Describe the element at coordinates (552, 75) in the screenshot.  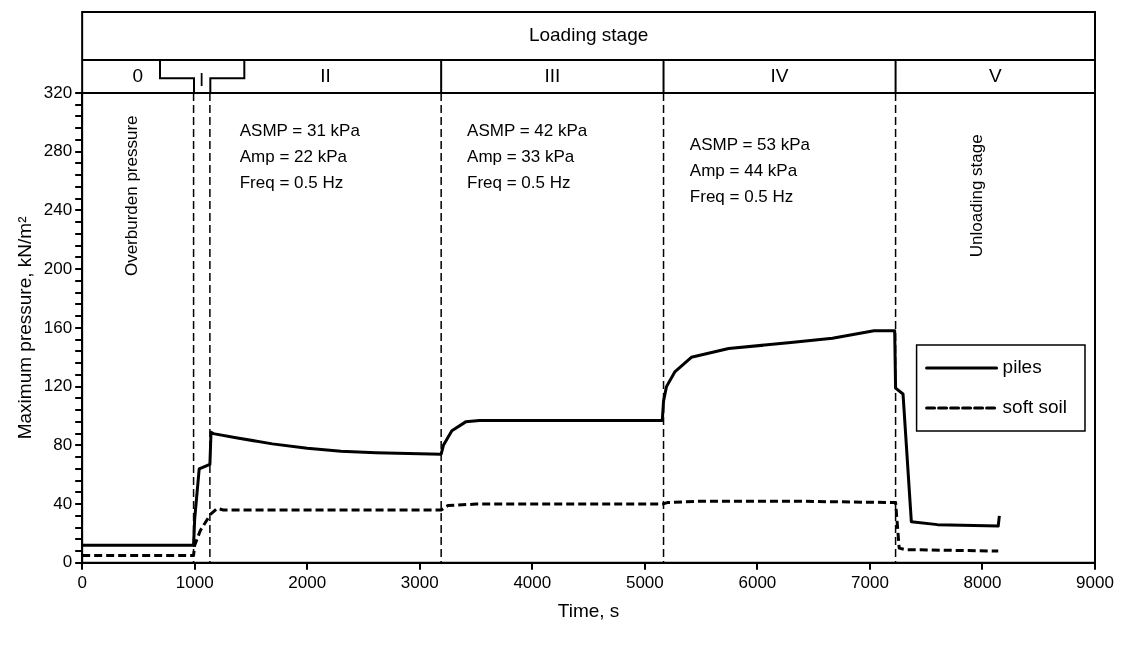
I see `text: III` at that location.